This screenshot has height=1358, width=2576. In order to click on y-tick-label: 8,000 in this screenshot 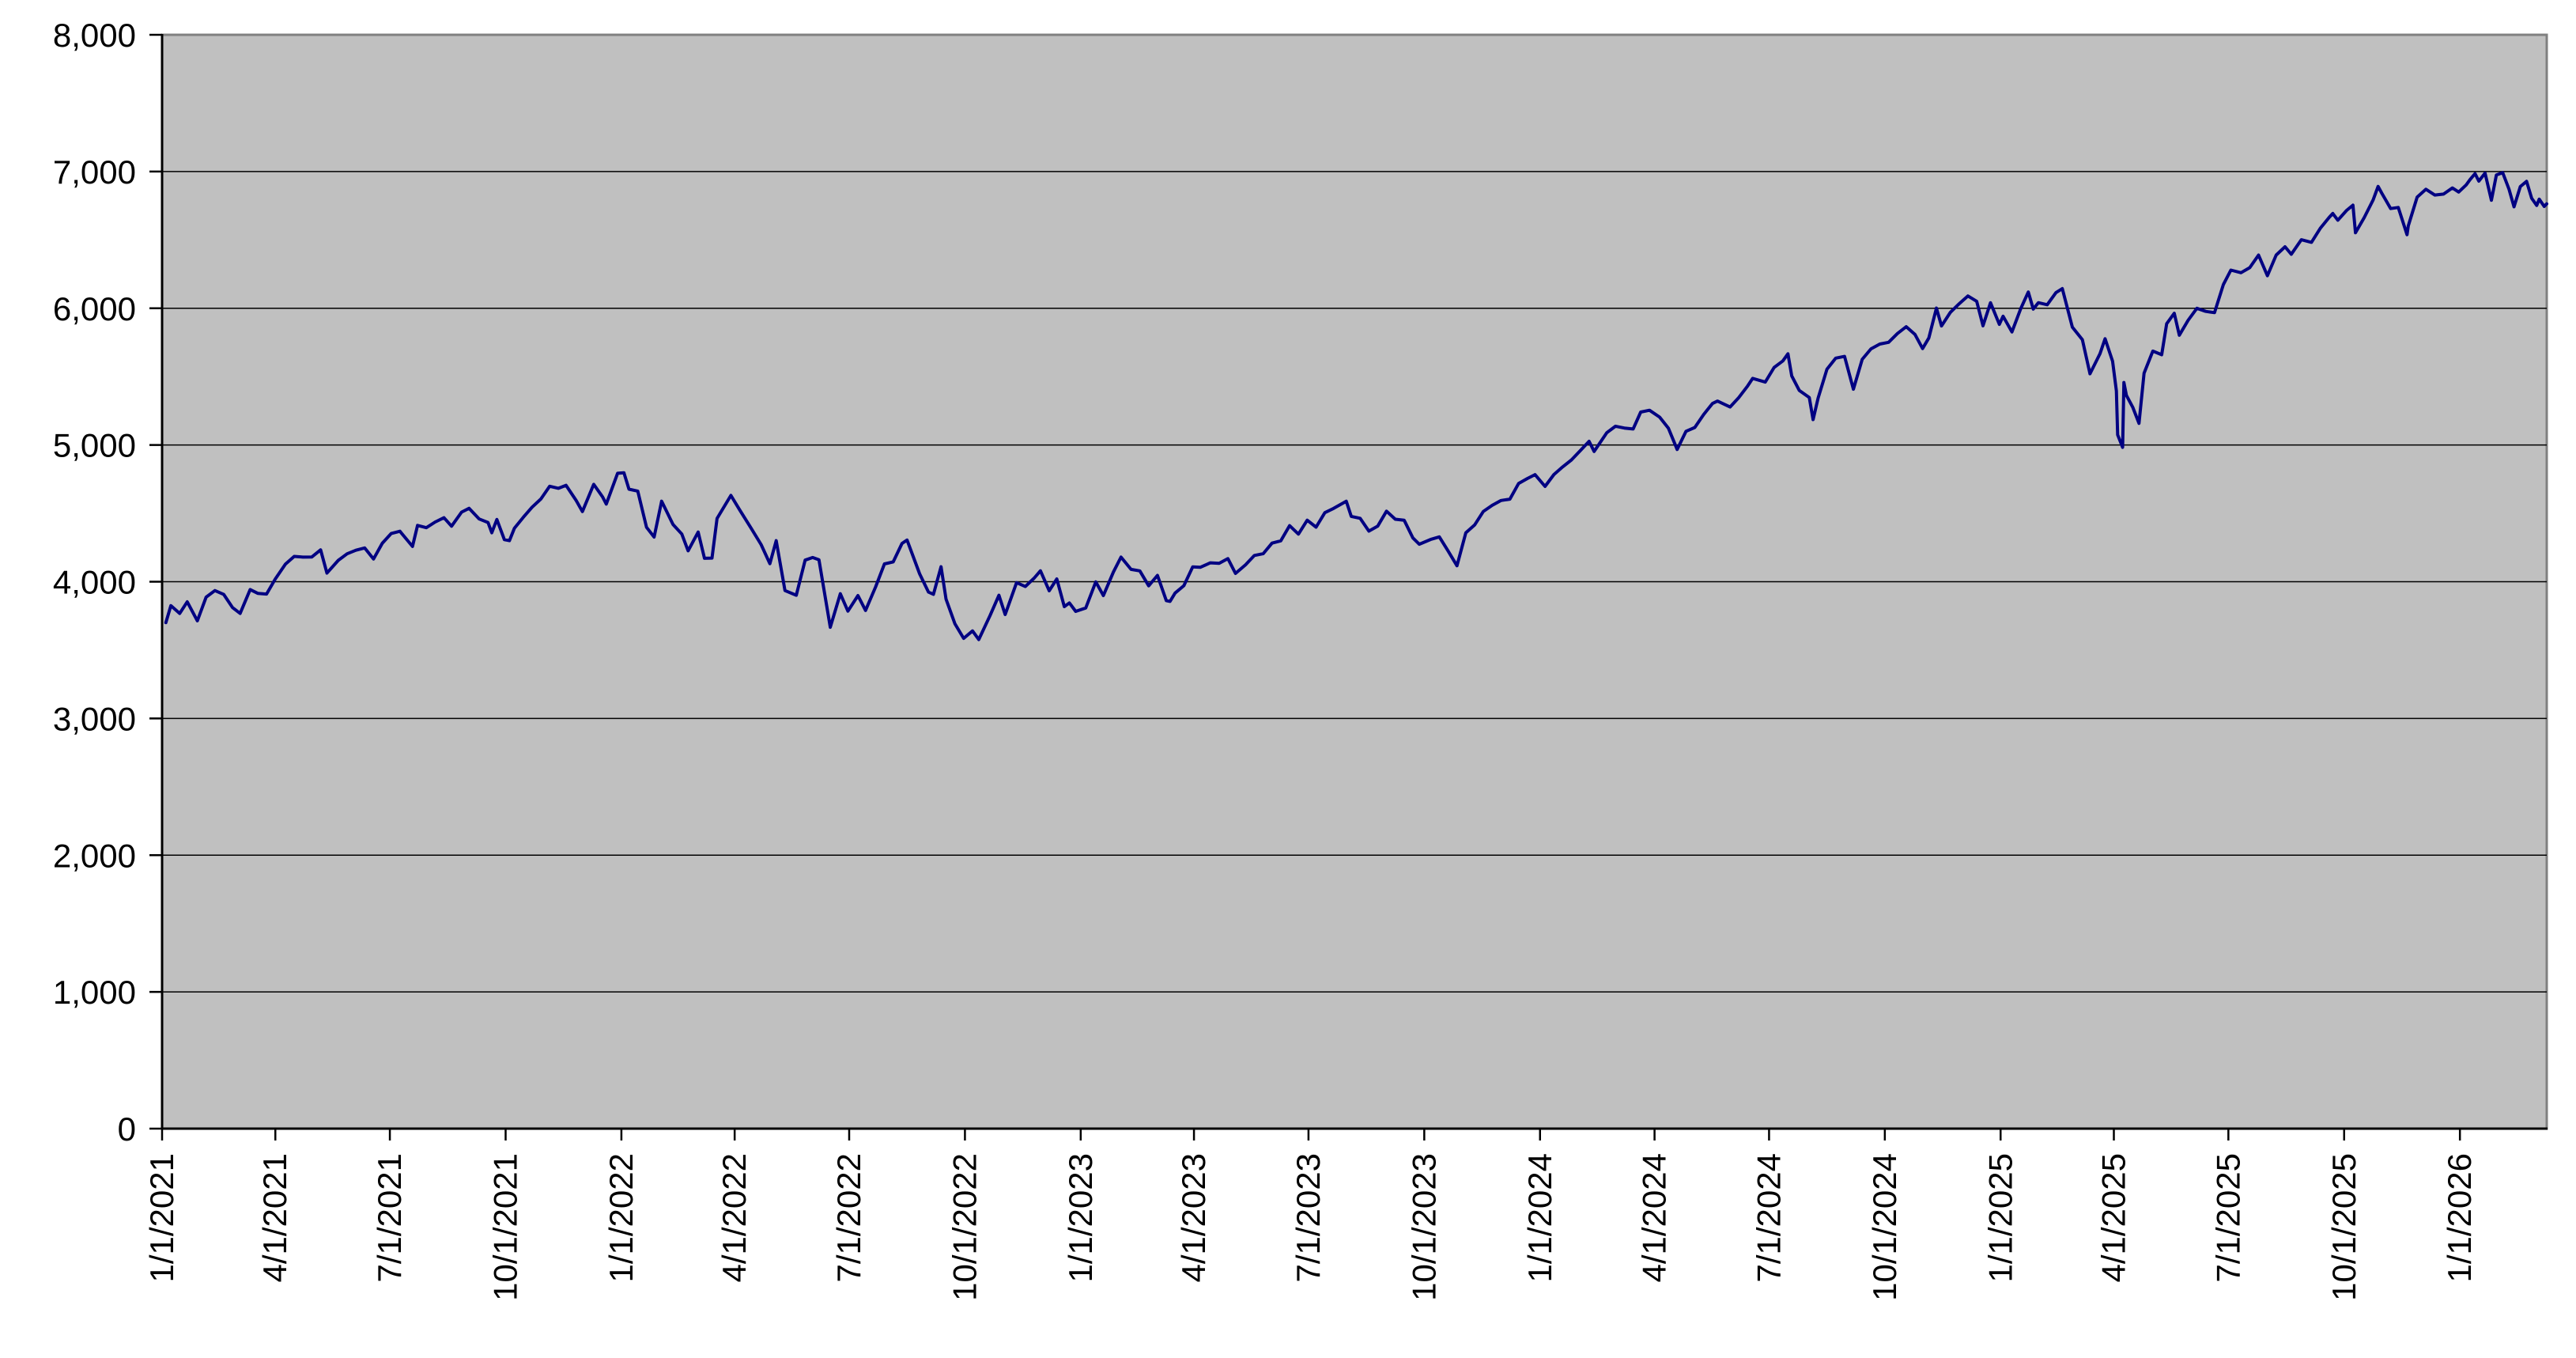, I will do `click(94, 35)`.